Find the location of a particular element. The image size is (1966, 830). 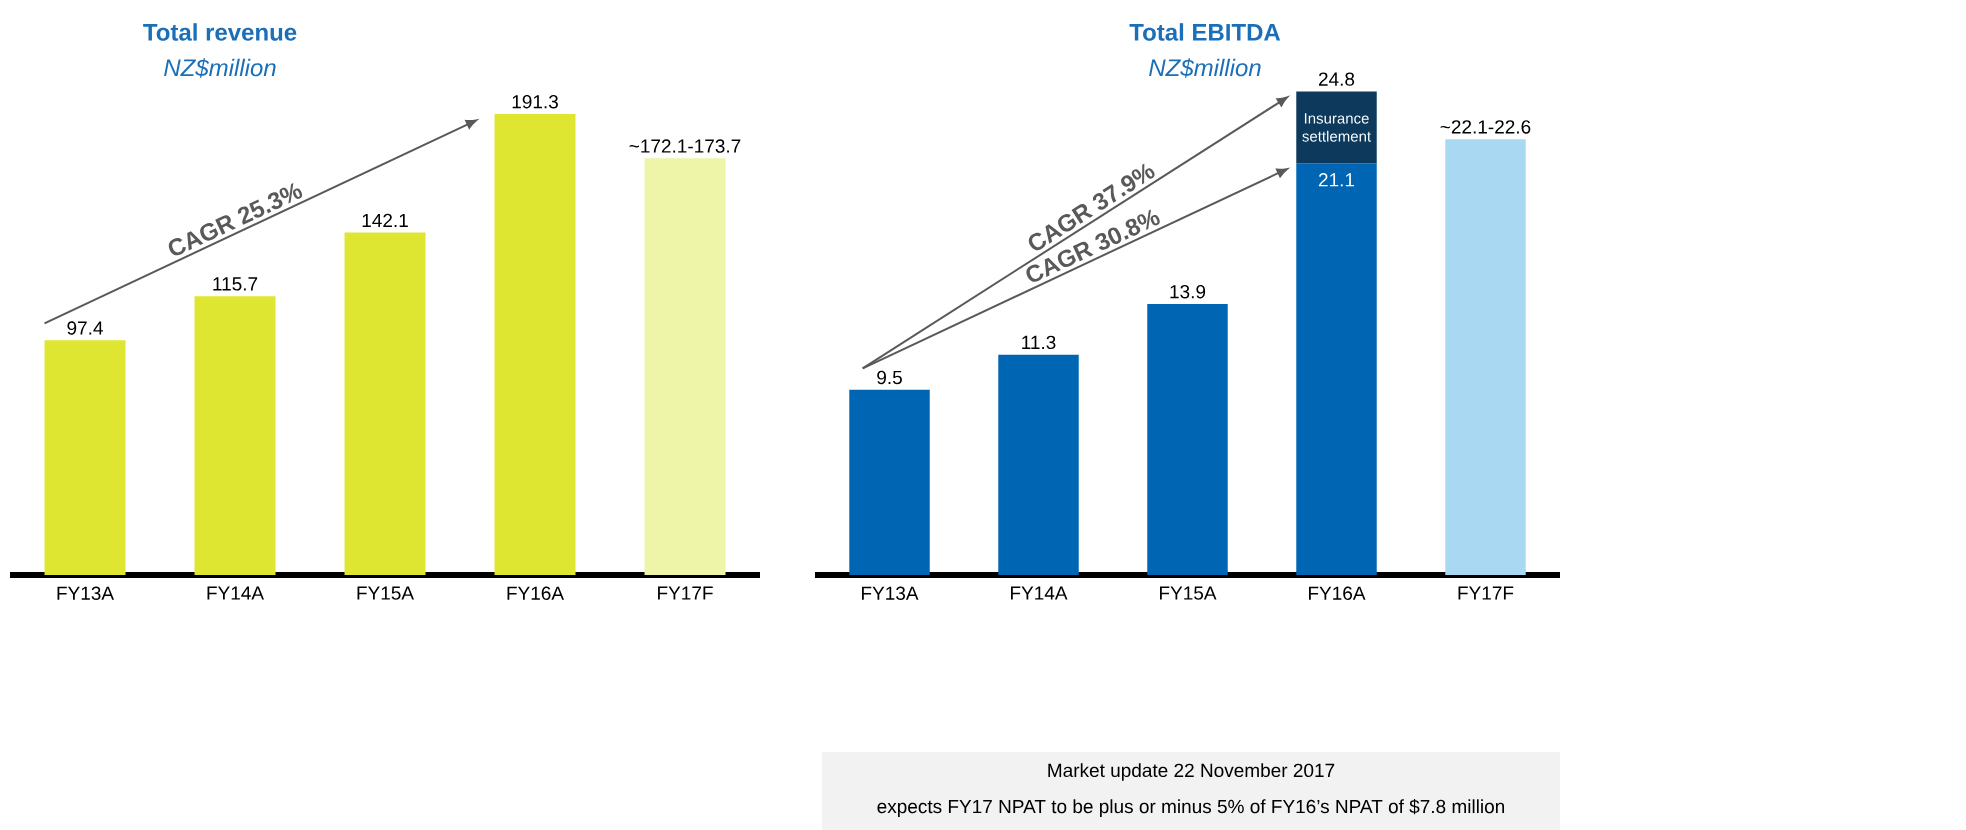

total-label: 24.8 is located at coordinates (1336, 79).